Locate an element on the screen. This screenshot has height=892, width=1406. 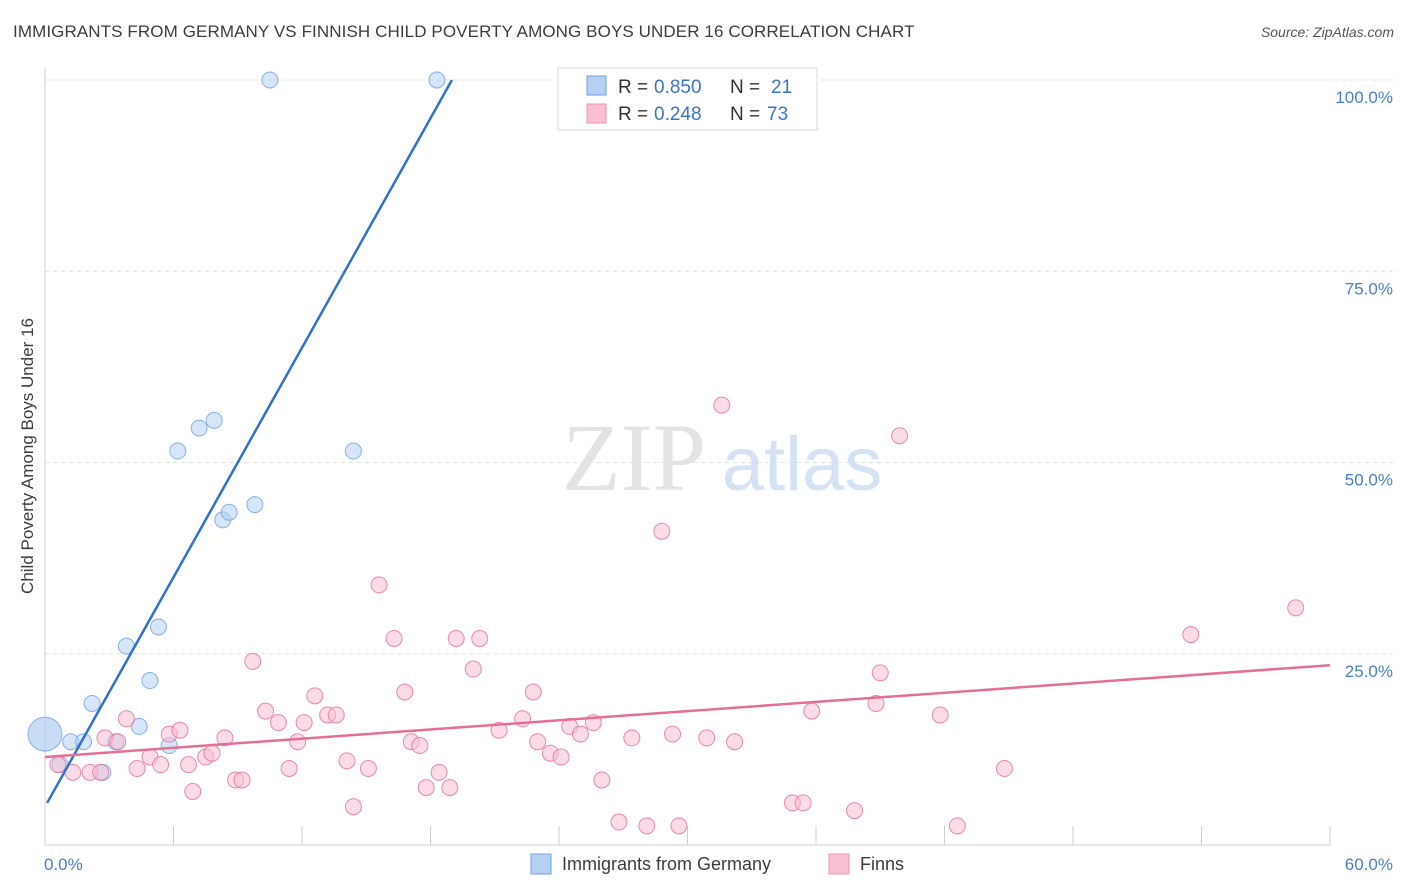
legend-r-value-germany: 0.850 is located at coordinates (678, 87).